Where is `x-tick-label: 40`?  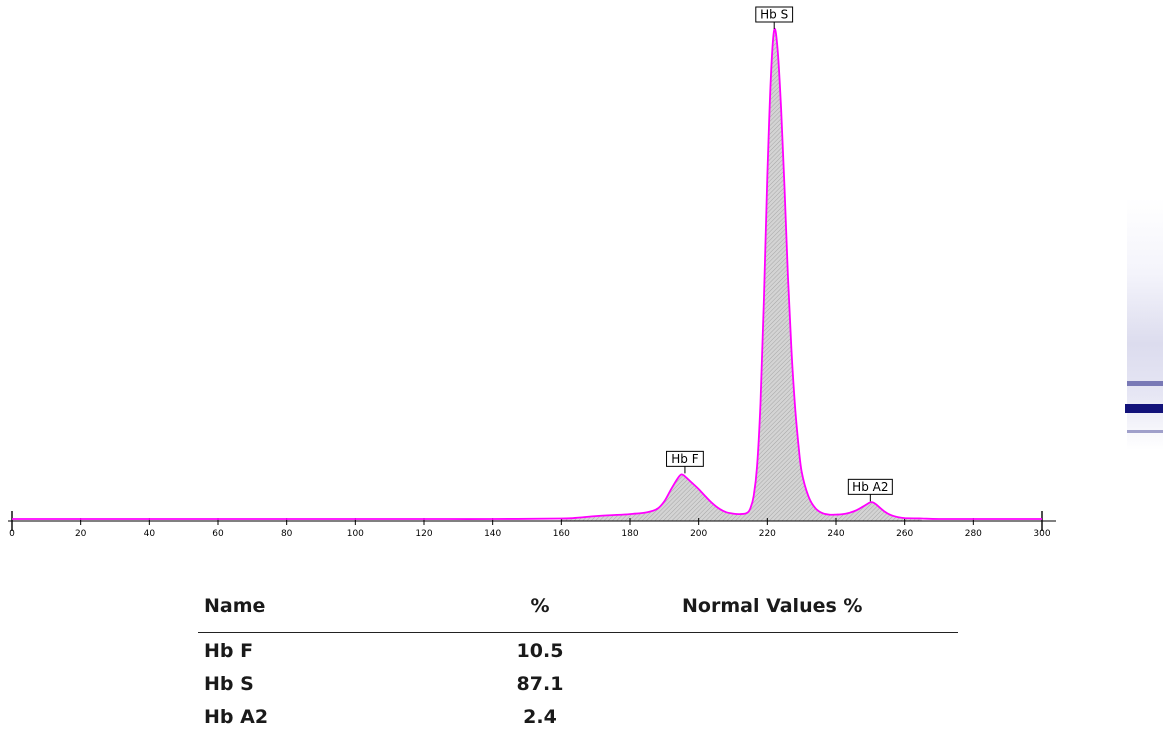
x-tick-label: 40 is located at coordinates (150, 534).